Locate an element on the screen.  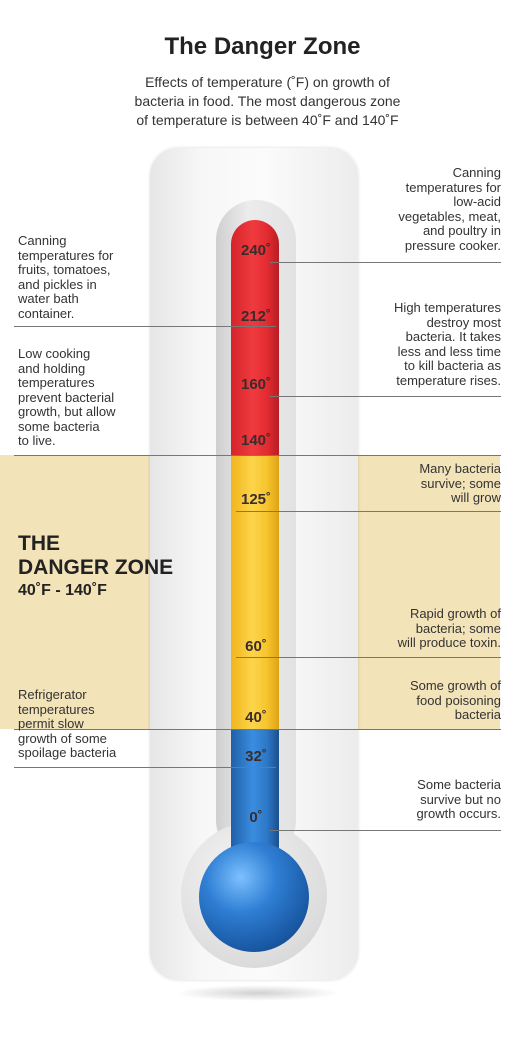
tick-32: 32˚ is located at coordinates (256, 756).